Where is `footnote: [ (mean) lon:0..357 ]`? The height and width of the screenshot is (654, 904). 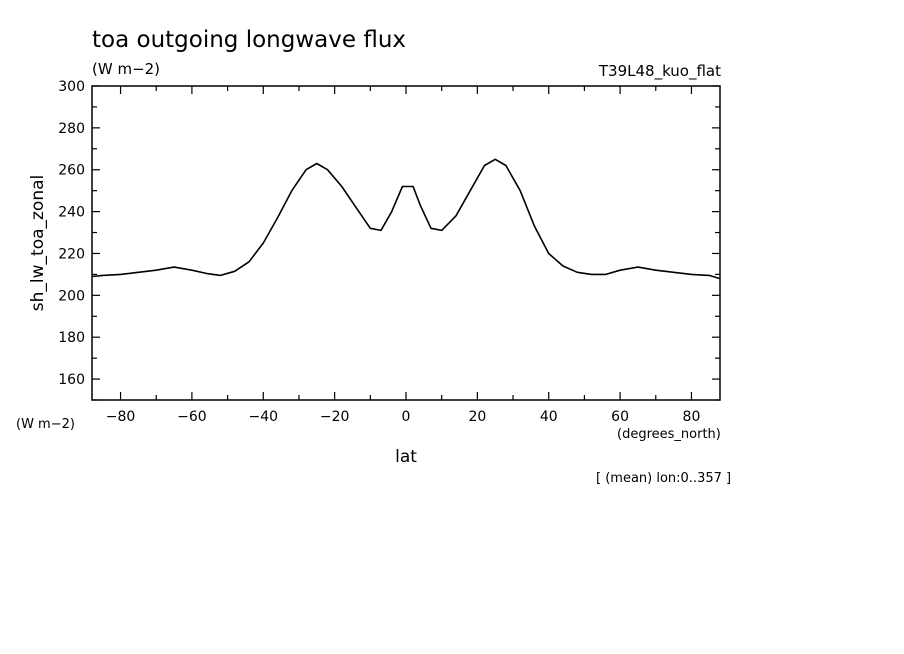 footnote: [ (mean) lon:0..357 ] is located at coordinates (663, 478).